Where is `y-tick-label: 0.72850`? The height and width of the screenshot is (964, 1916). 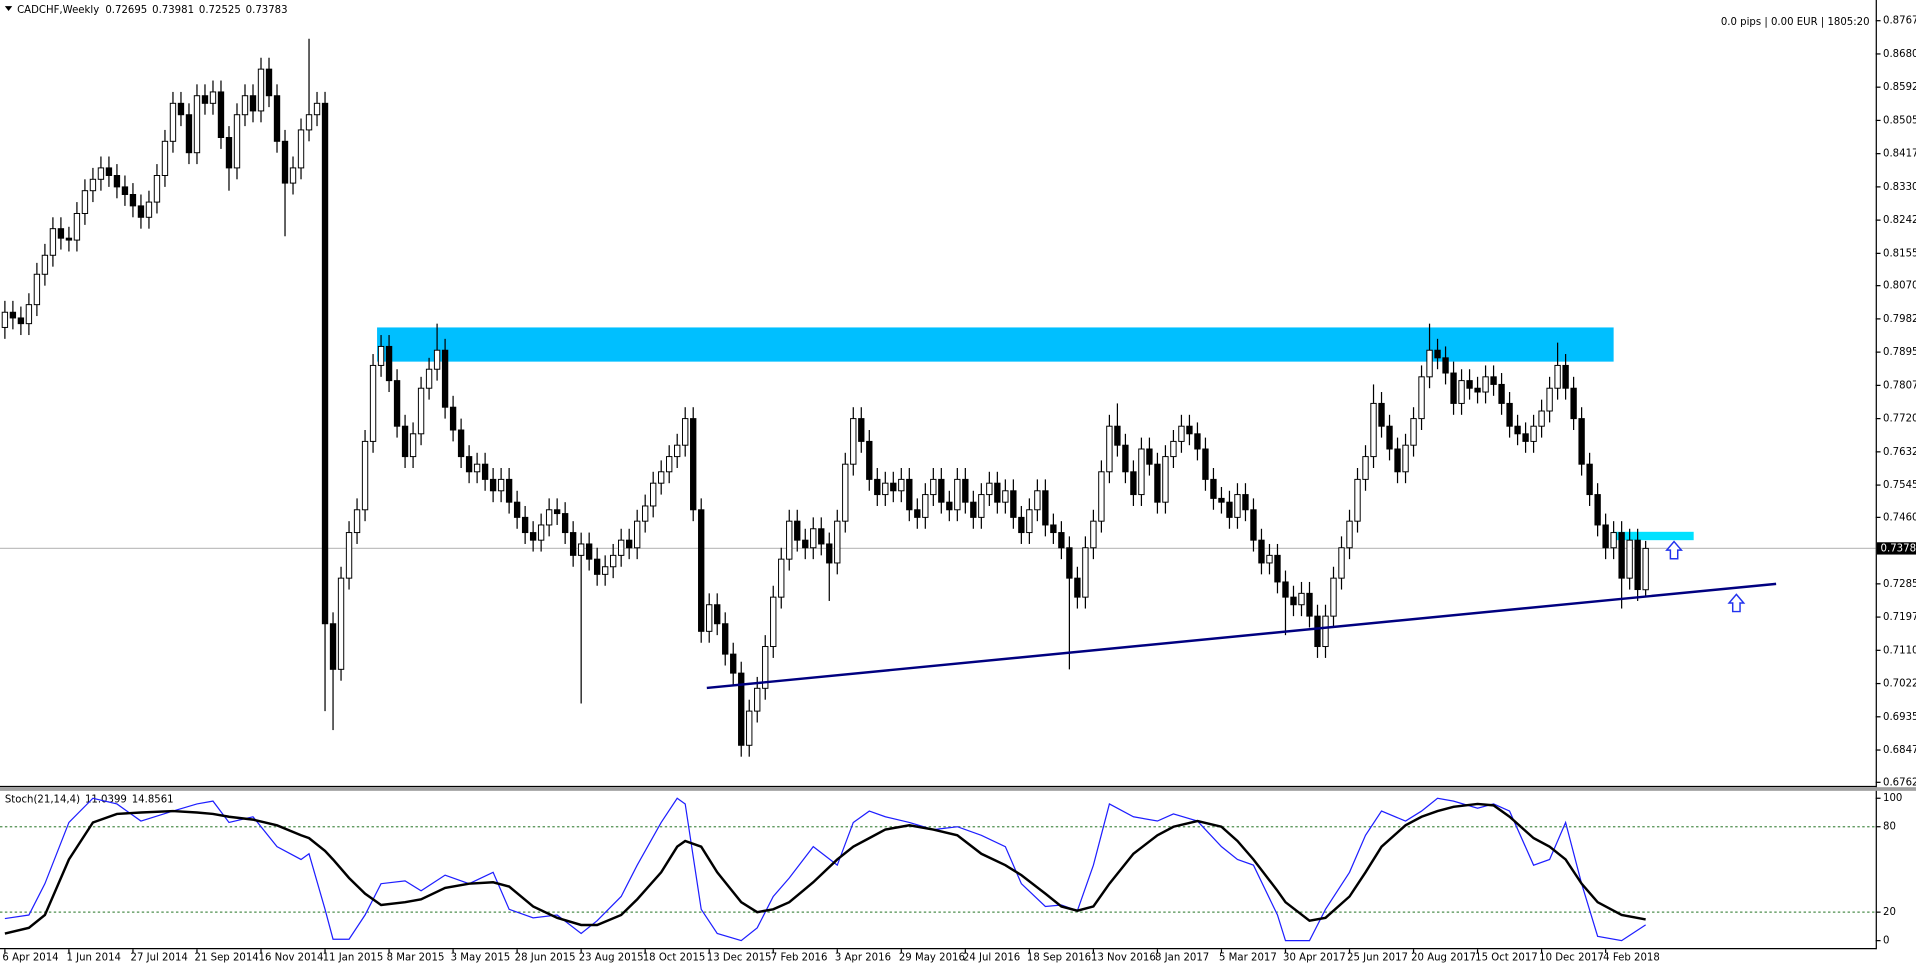
y-tick-label: 0.72850 is located at coordinates (1899, 584).